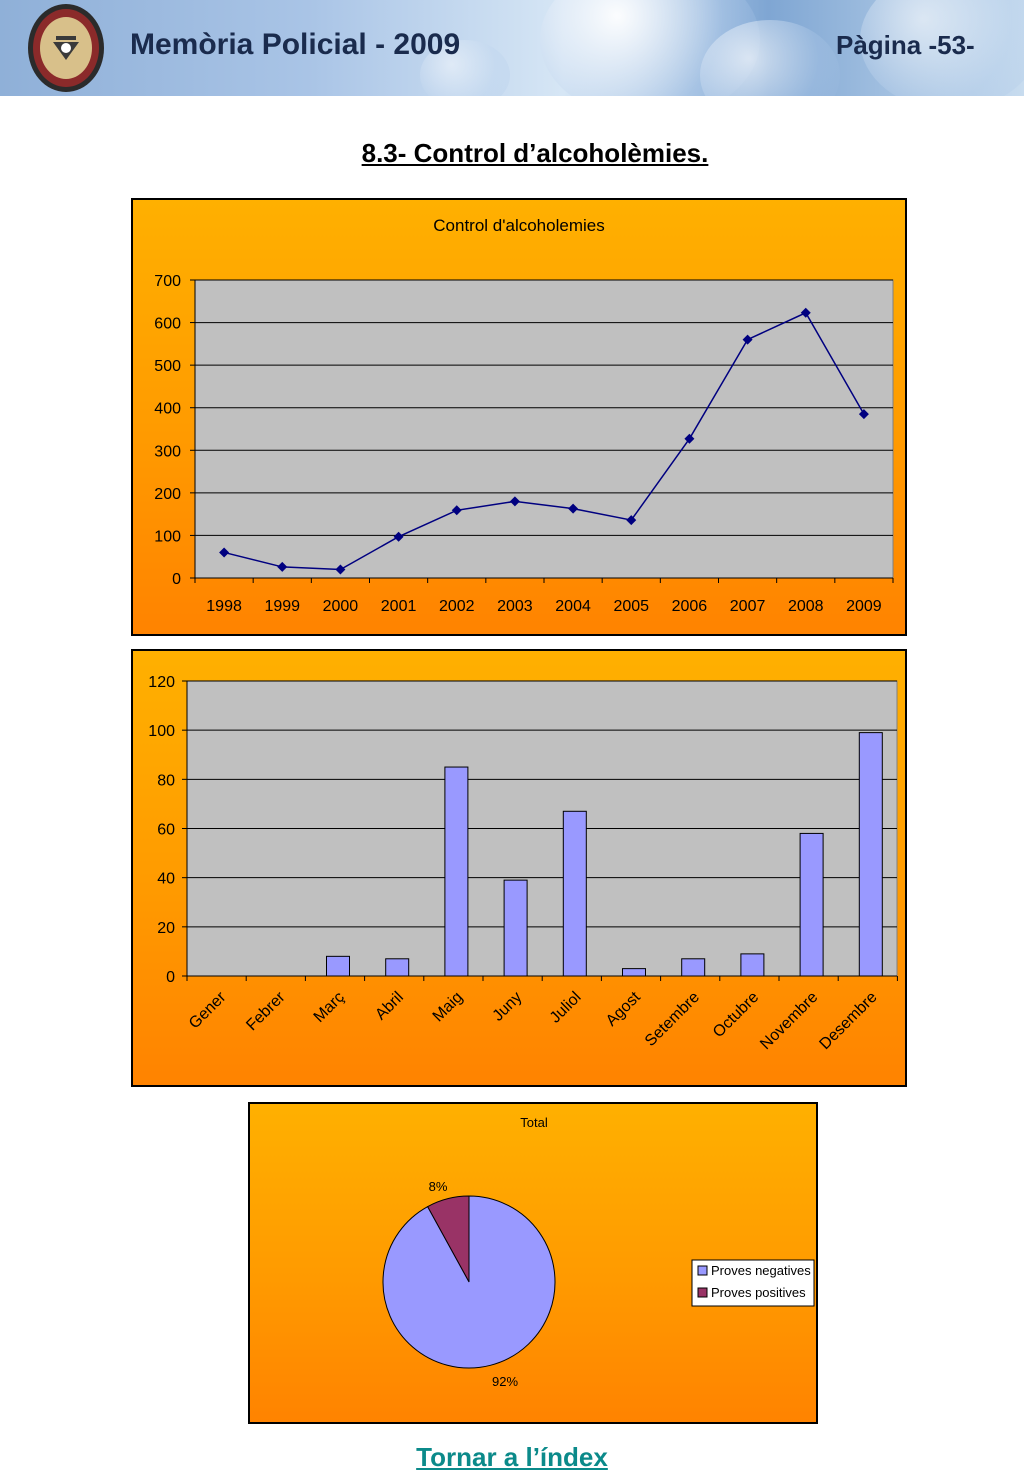 The width and height of the screenshot is (1024, 1479). Describe the element at coordinates (512, 1457) in the screenshot. I see `back-to-index-link: Tornar a l’índex` at that location.